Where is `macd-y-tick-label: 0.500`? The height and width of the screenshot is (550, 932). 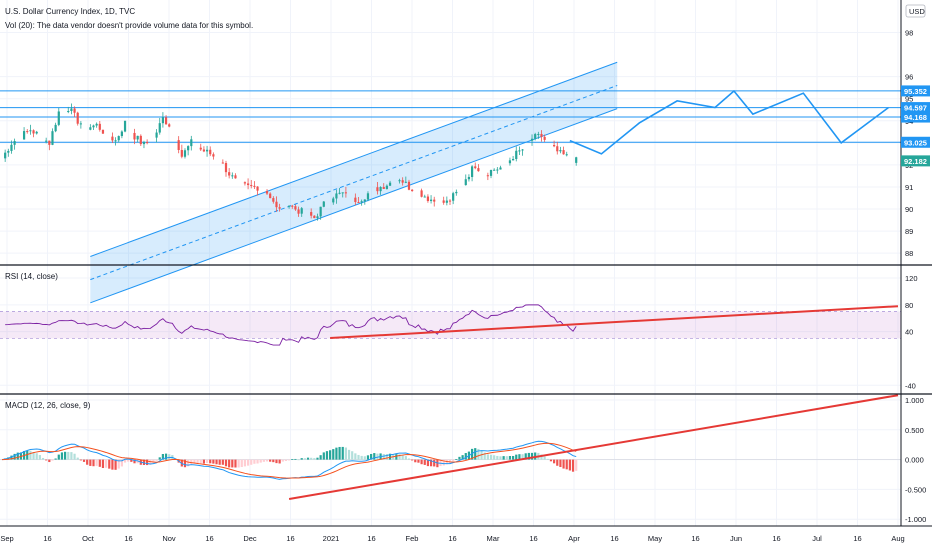
macd-y-tick-label: 0.500 is located at coordinates (914, 430).